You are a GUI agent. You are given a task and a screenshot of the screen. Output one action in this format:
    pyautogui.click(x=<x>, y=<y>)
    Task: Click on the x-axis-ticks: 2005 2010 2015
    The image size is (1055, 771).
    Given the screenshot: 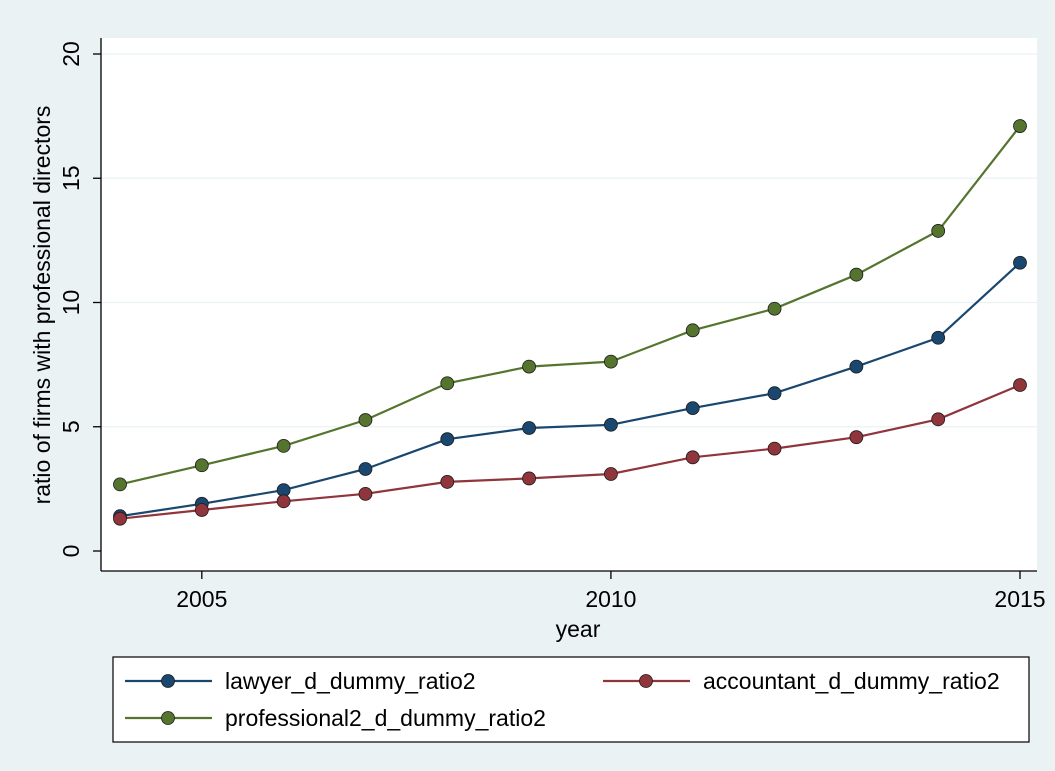 What is the action you would take?
    pyautogui.click(x=611, y=591)
    